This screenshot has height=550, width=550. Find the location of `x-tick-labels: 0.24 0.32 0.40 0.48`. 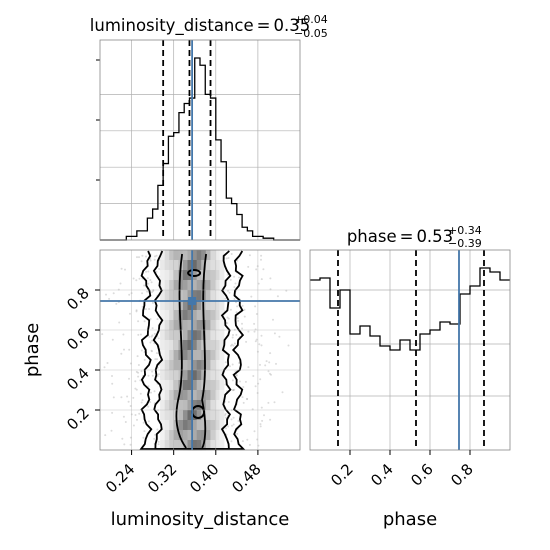

x-tick-labels: 0.24 0.32 0.40 0.48 is located at coordinates (183, 473).